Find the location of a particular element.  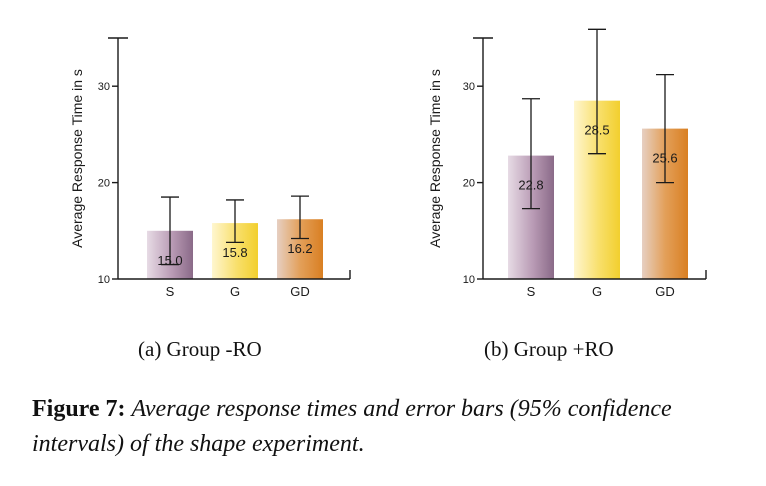

value-label-gd: 16.2 is located at coordinates (299, 248).